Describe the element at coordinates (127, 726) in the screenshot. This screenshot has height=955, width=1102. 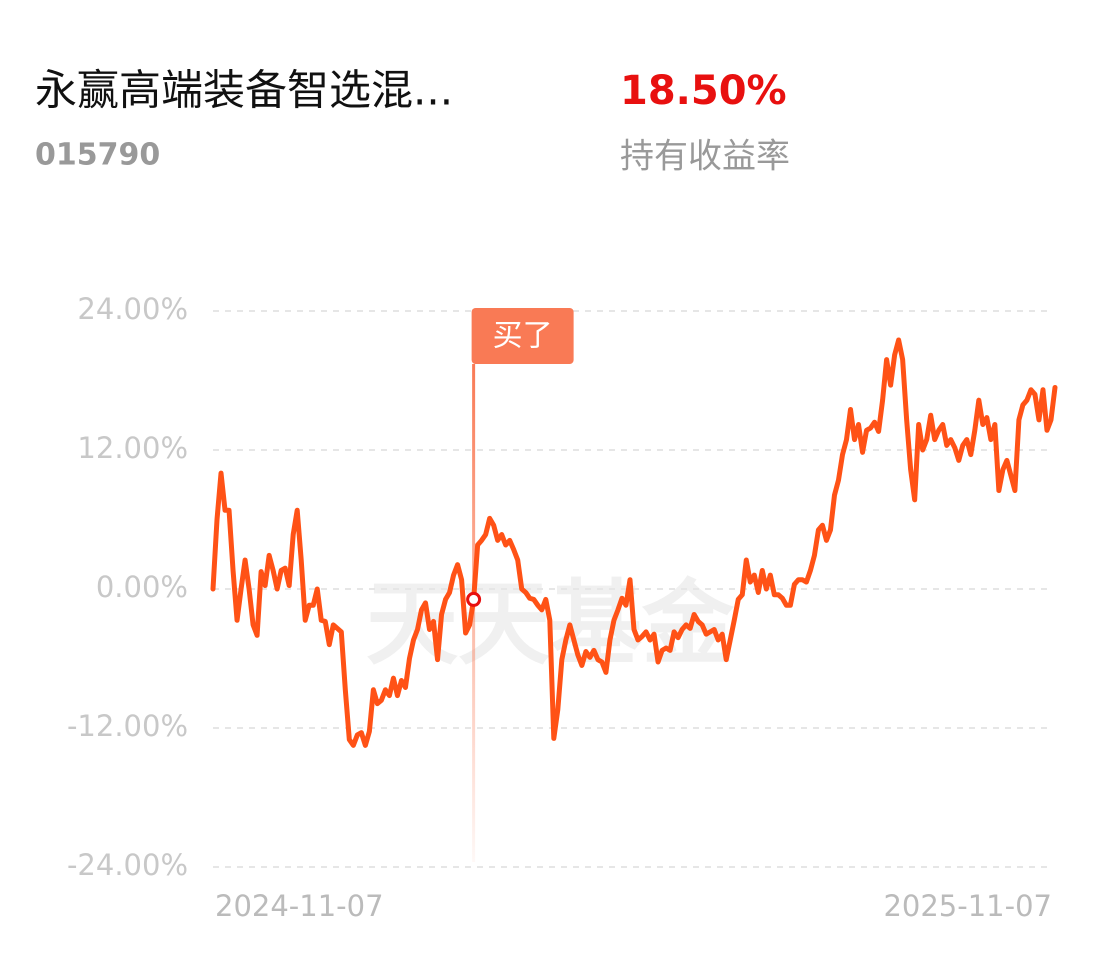
I see `y-tick-label: -12.00%` at that location.